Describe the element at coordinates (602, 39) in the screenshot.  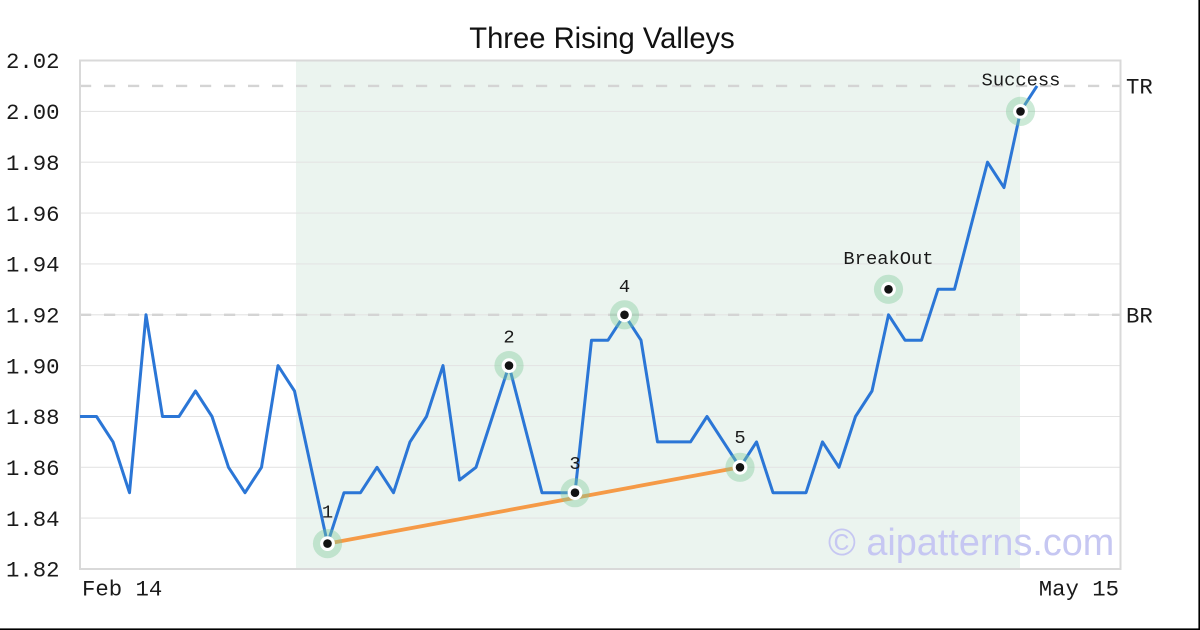
I see `svg-text: Three Rising Valleys` at that location.